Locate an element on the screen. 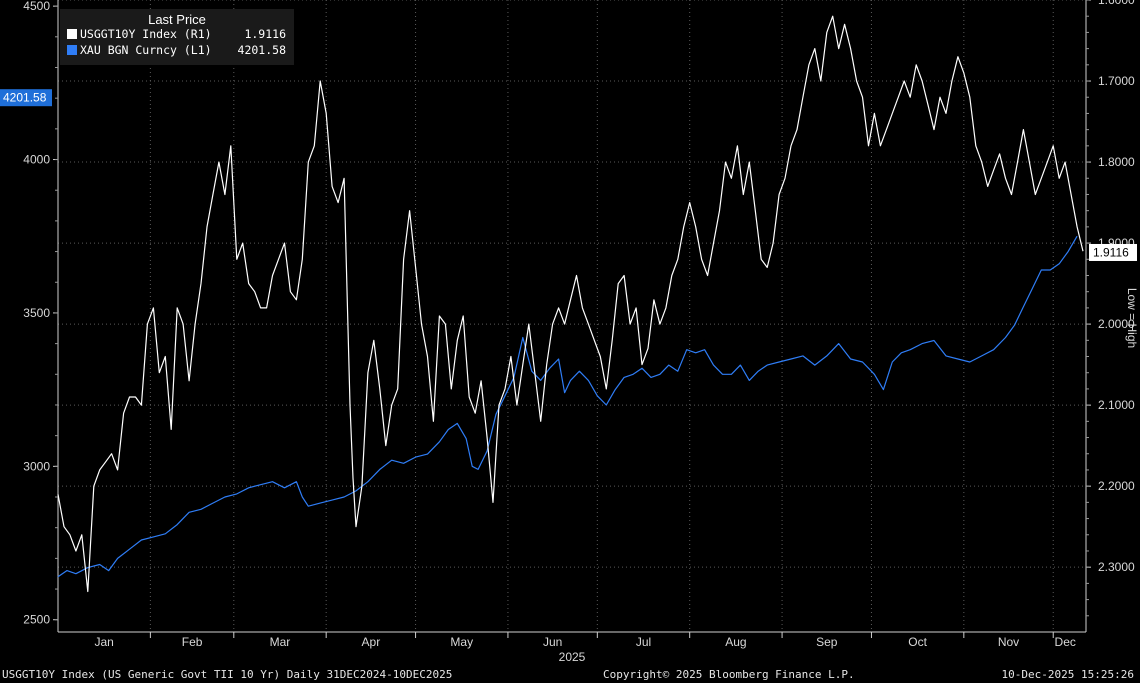 The width and height of the screenshot is (1140, 683). left-tick-label: 2500 is located at coordinates (36, 620).